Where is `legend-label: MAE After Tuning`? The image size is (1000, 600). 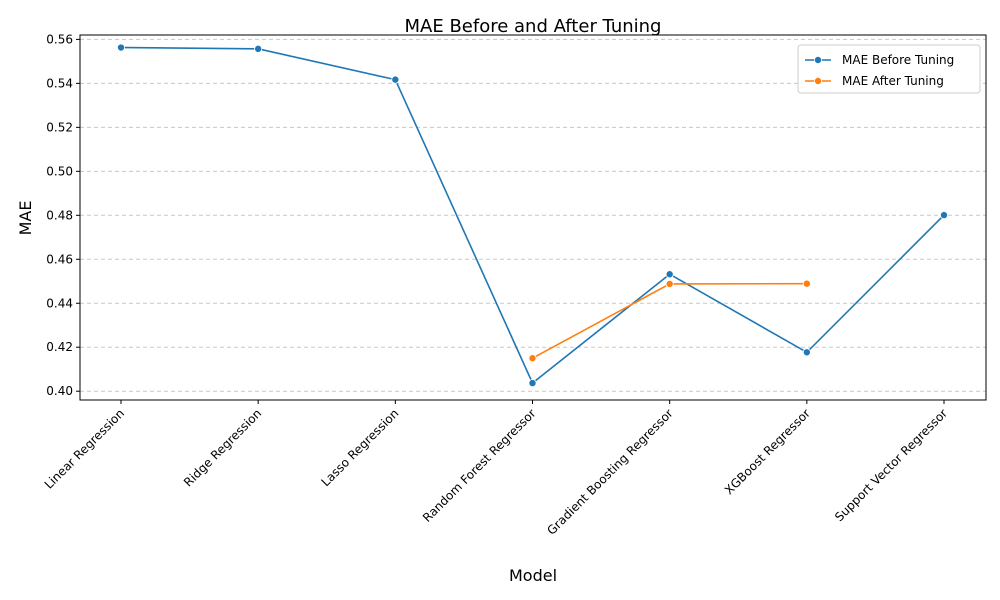 legend-label: MAE After Tuning is located at coordinates (893, 81).